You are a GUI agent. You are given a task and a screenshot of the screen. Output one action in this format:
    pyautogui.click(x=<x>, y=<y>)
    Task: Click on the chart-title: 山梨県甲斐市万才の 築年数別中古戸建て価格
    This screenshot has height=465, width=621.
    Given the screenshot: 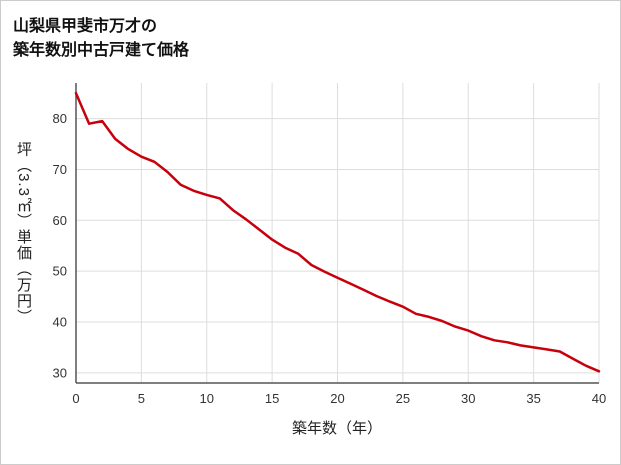 What is the action you would take?
    pyautogui.click(x=310, y=32)
    